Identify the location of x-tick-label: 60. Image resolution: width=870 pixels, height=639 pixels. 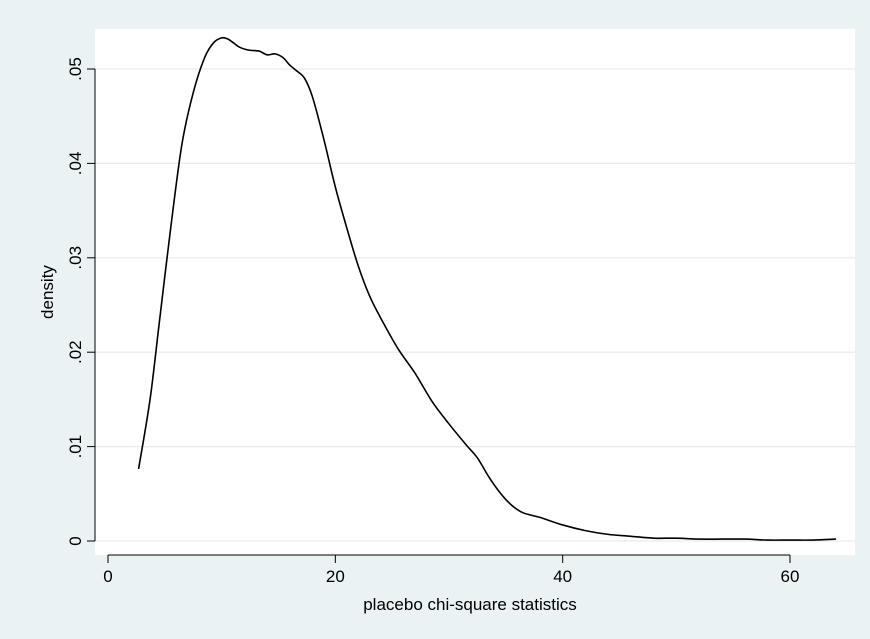
(790, 576).